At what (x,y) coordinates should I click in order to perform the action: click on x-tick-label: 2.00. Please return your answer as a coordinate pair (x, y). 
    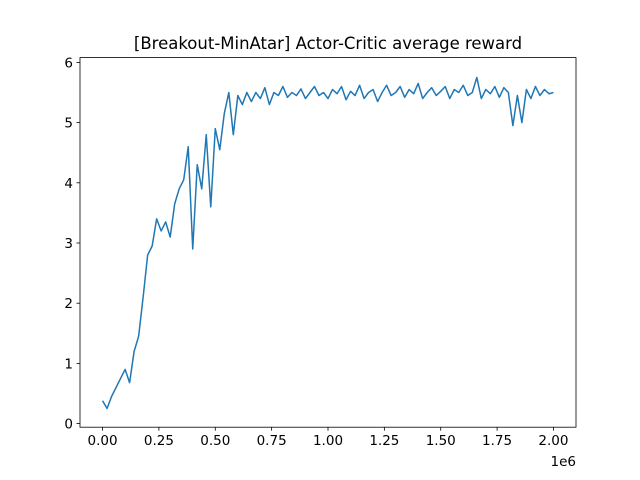
    Looking at the image, I should click on (553, 441).